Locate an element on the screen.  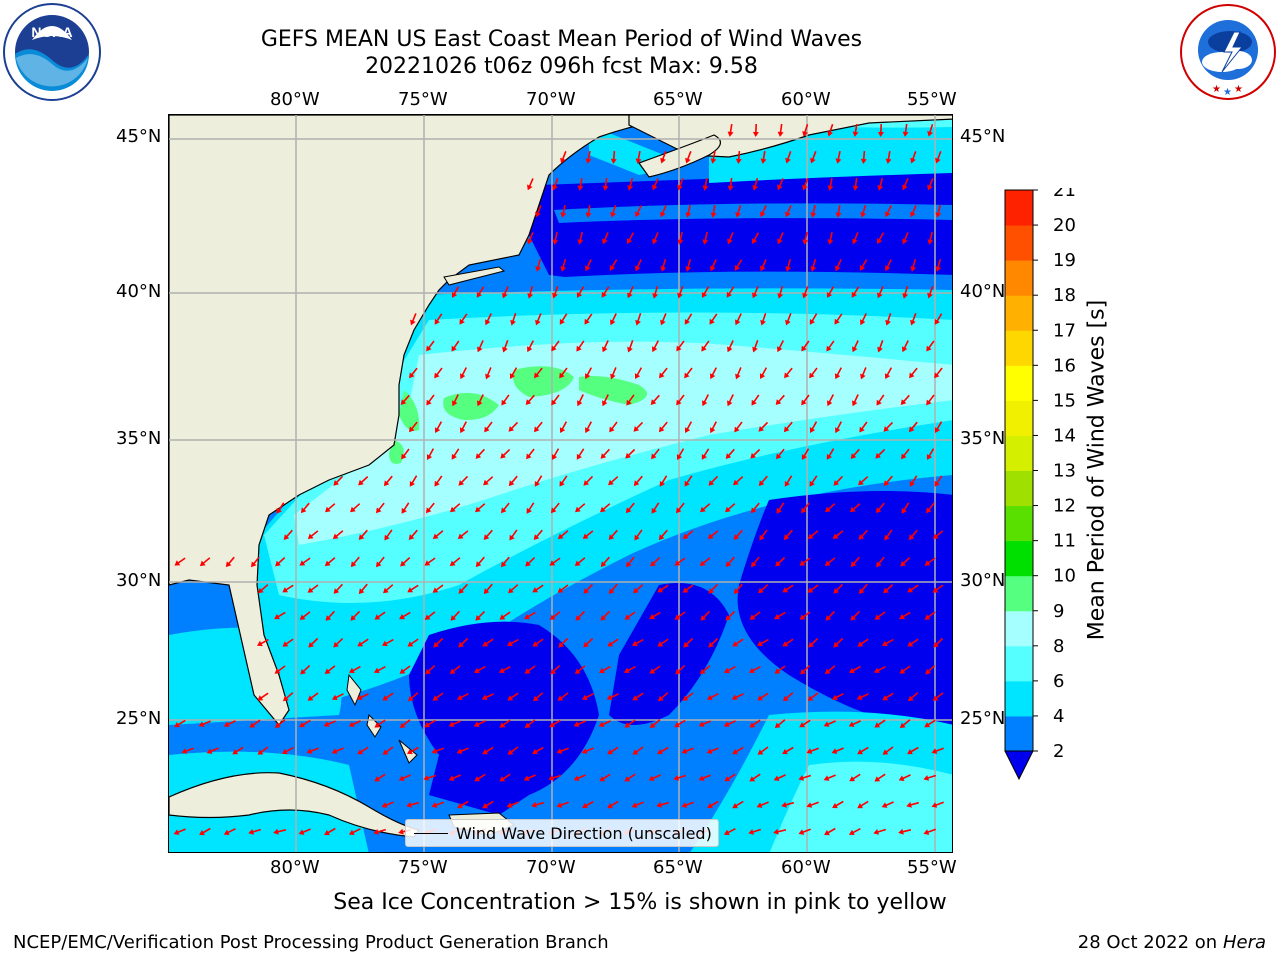
colorbar-segment is located at coordinates (1019, 453).